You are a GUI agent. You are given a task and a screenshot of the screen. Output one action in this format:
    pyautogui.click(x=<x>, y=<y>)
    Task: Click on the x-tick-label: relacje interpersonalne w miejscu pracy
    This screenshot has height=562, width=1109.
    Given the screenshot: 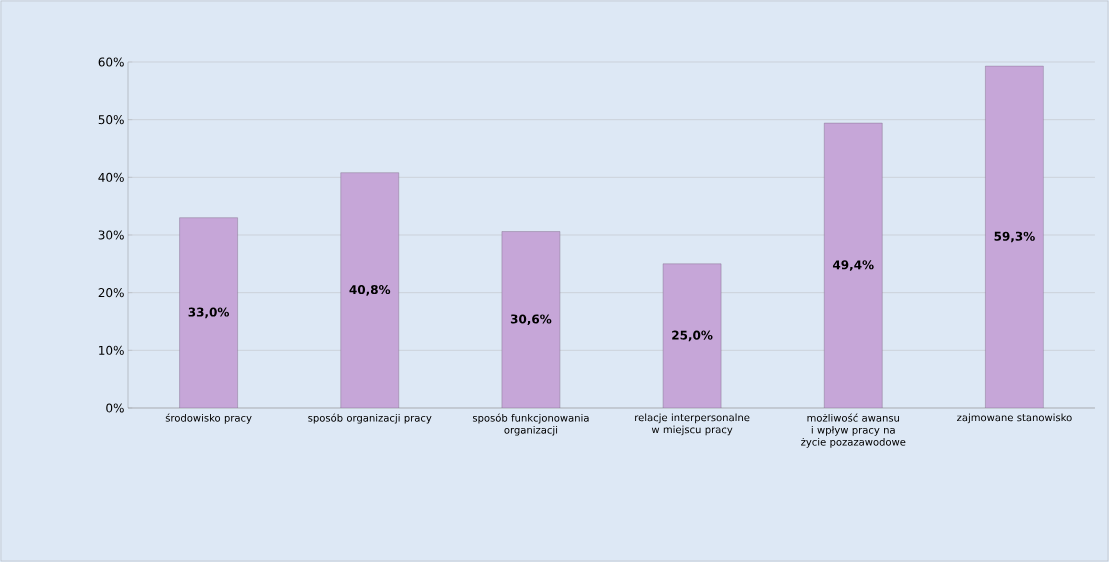 What is the action you would take?
    pyautogui.click(x=692, y=424)
    